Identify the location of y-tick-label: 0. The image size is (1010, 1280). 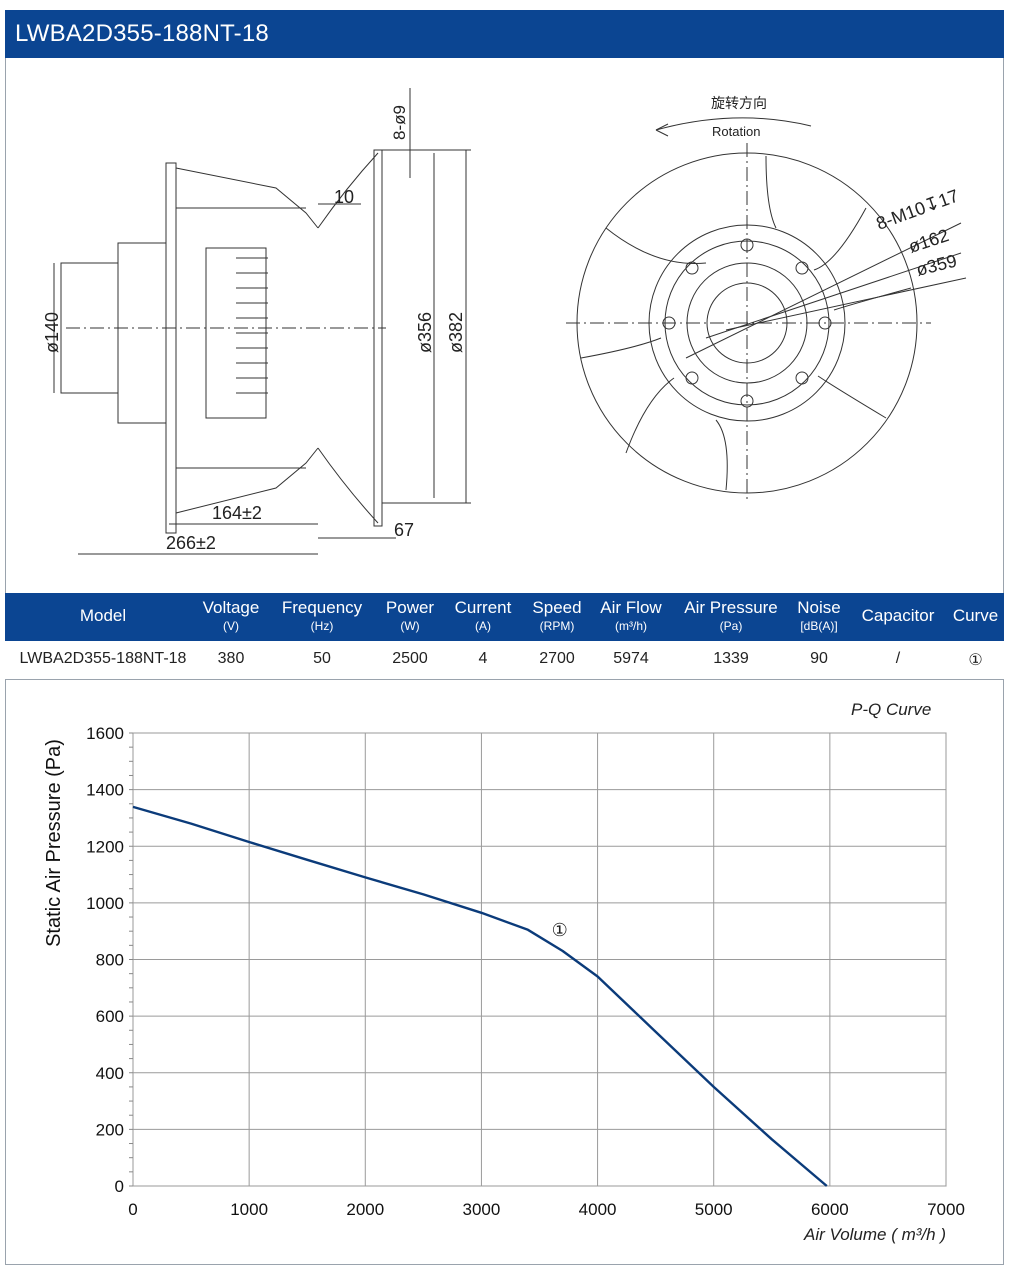
(119, 1186).